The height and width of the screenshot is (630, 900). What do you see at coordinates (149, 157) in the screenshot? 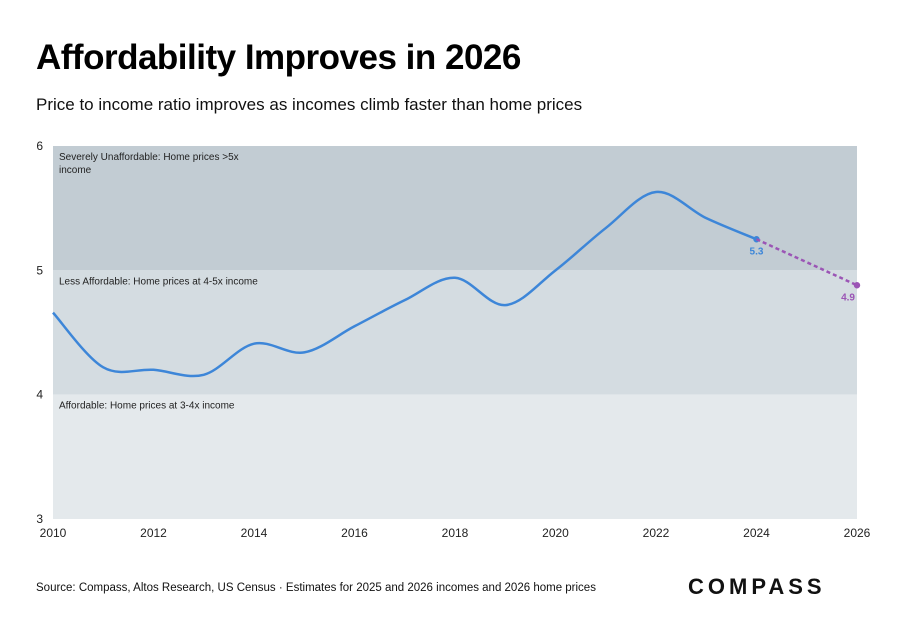
I see `band-label-line: Severely Unaffordable: Home prices >5x` at bounding box center [149, 157].